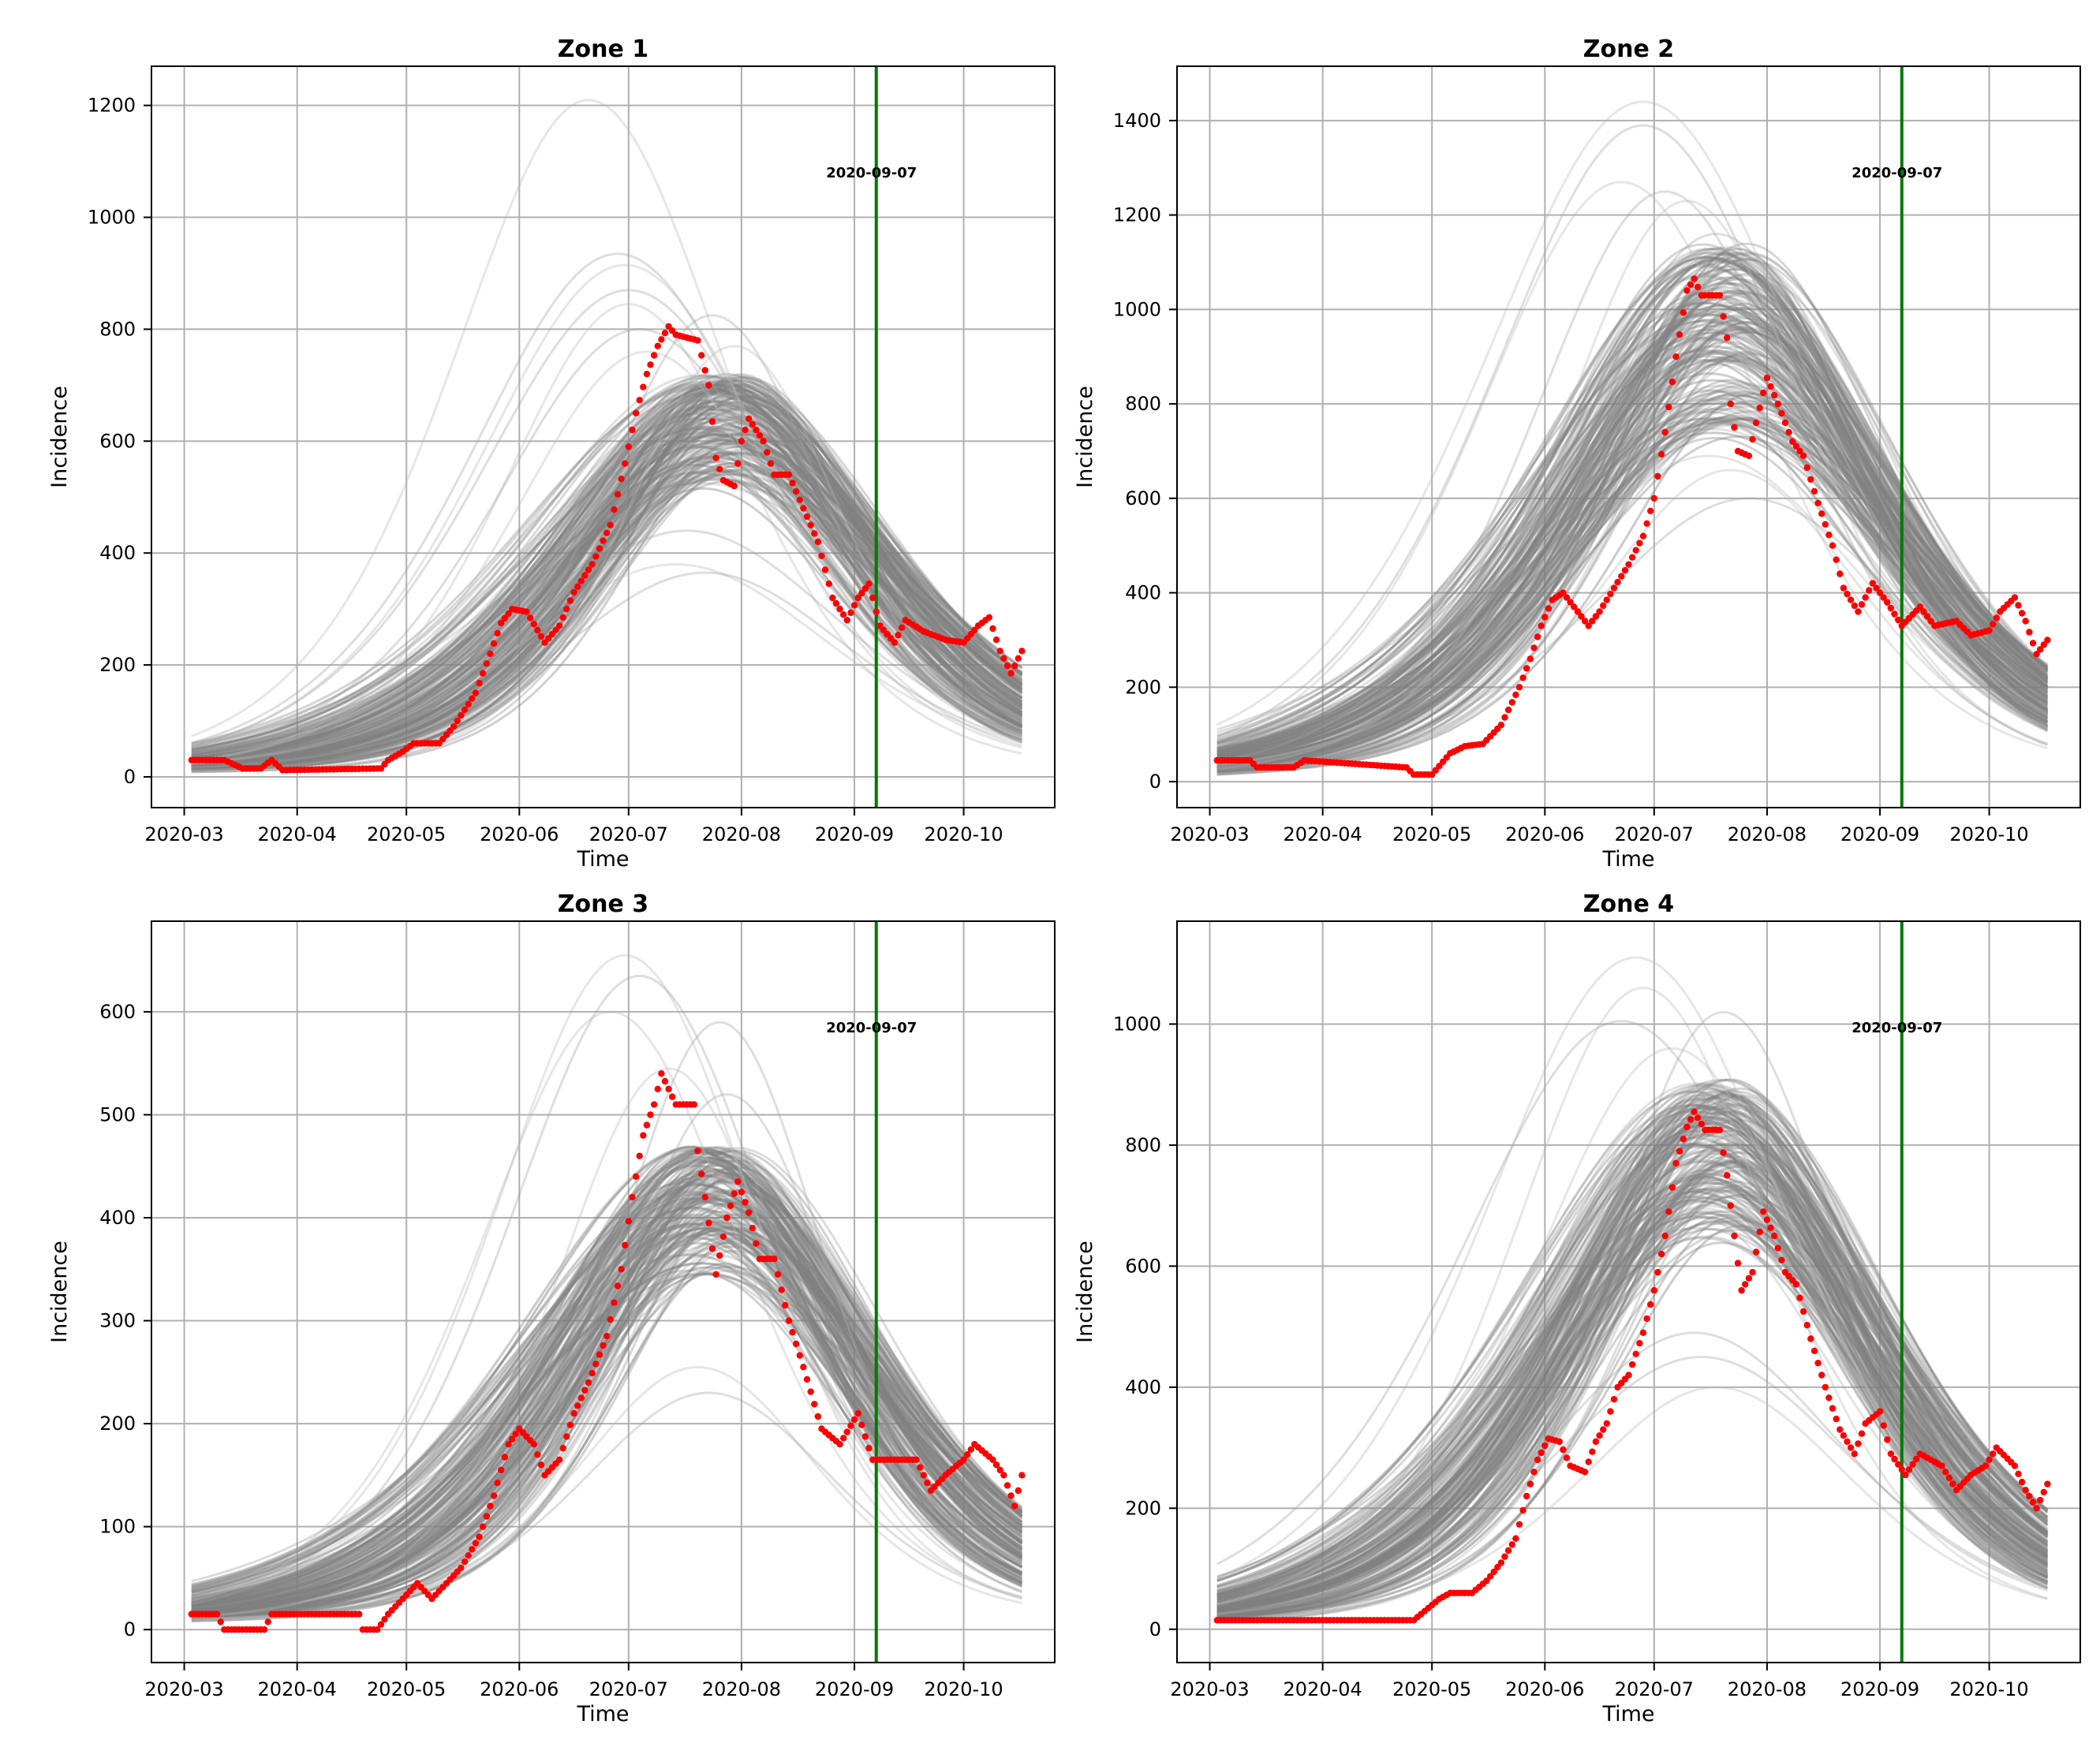 The width and height of the screenshot is (2100, 1743). I want to click on y-tick-label: 300, so click(117, 1321).